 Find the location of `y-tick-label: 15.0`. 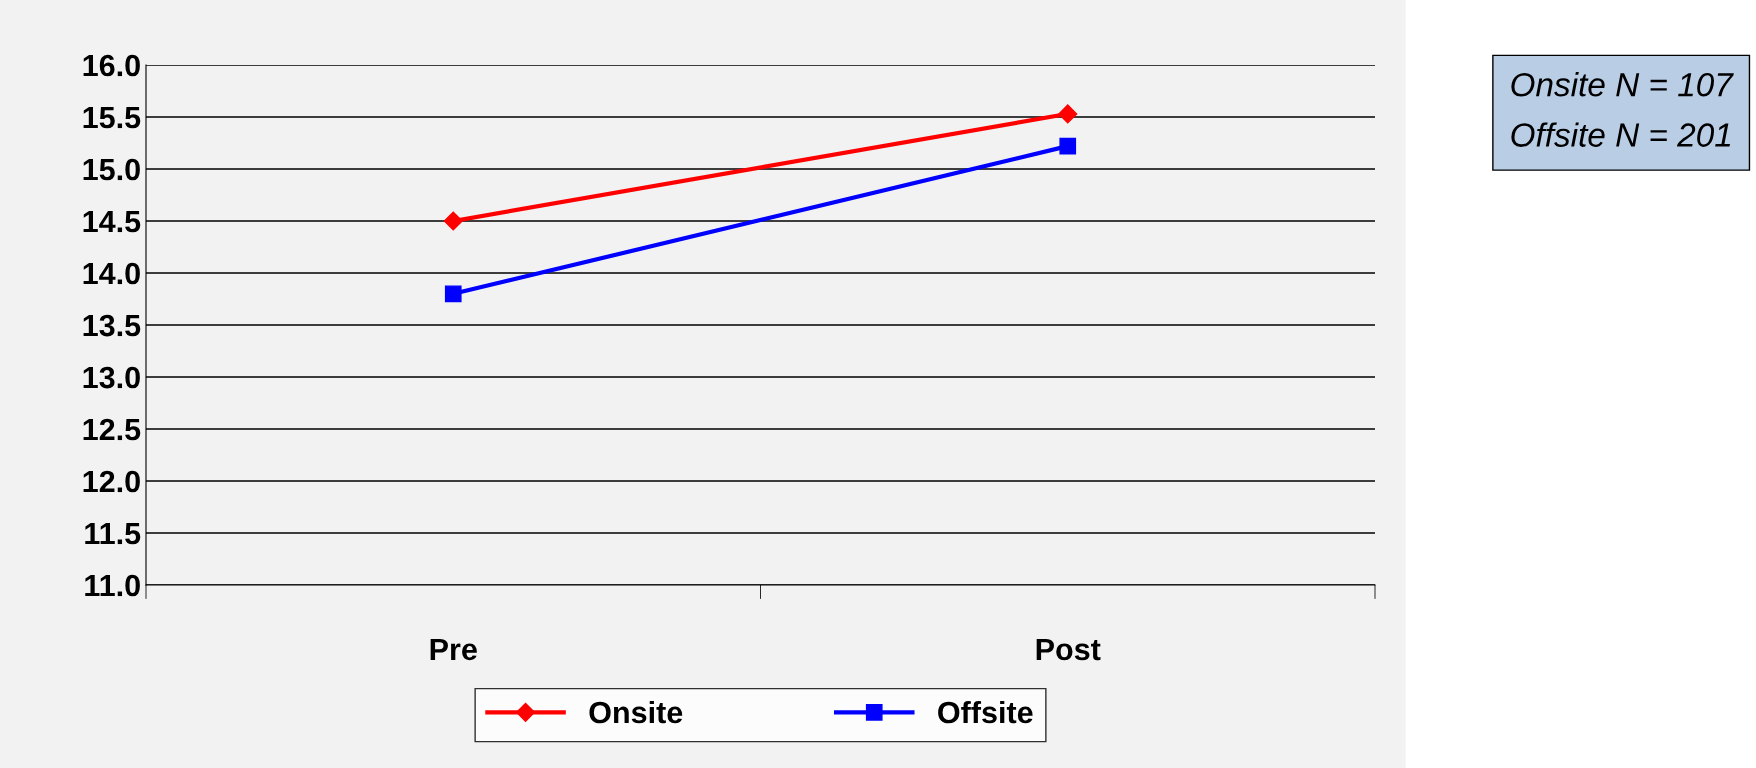

y-tick-label: 15.0 is located at coordinates (111, 169).